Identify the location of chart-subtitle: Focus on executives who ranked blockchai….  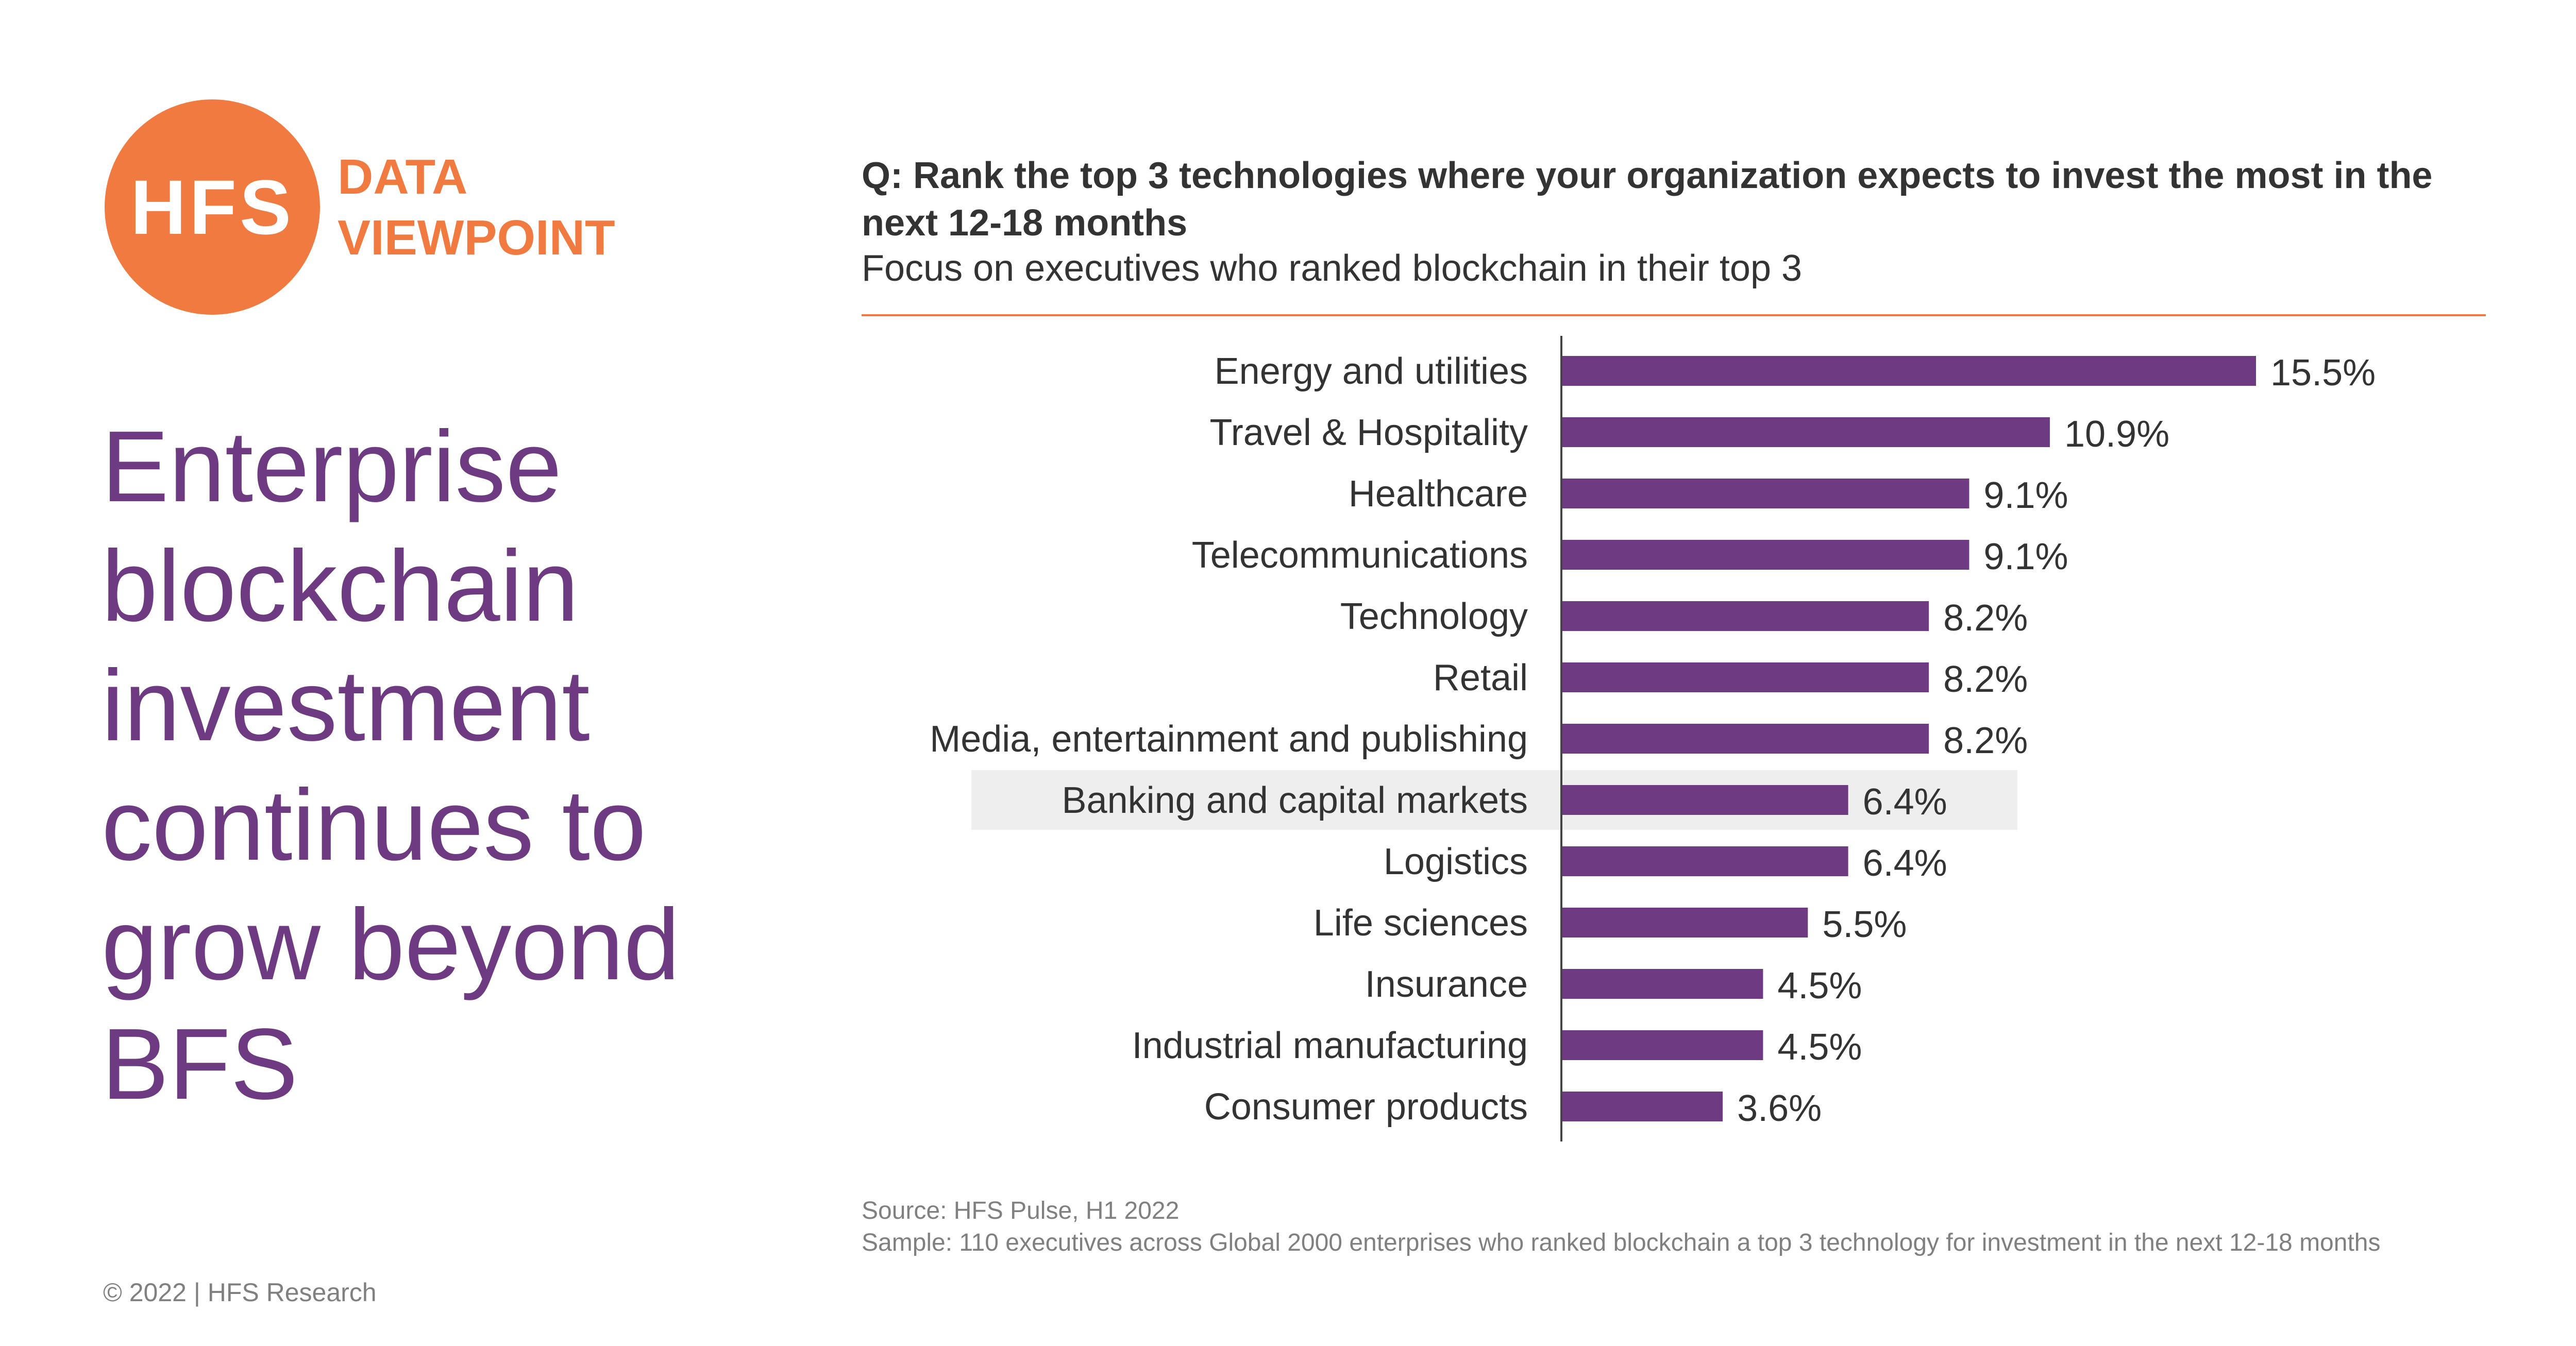
(1332, 268).